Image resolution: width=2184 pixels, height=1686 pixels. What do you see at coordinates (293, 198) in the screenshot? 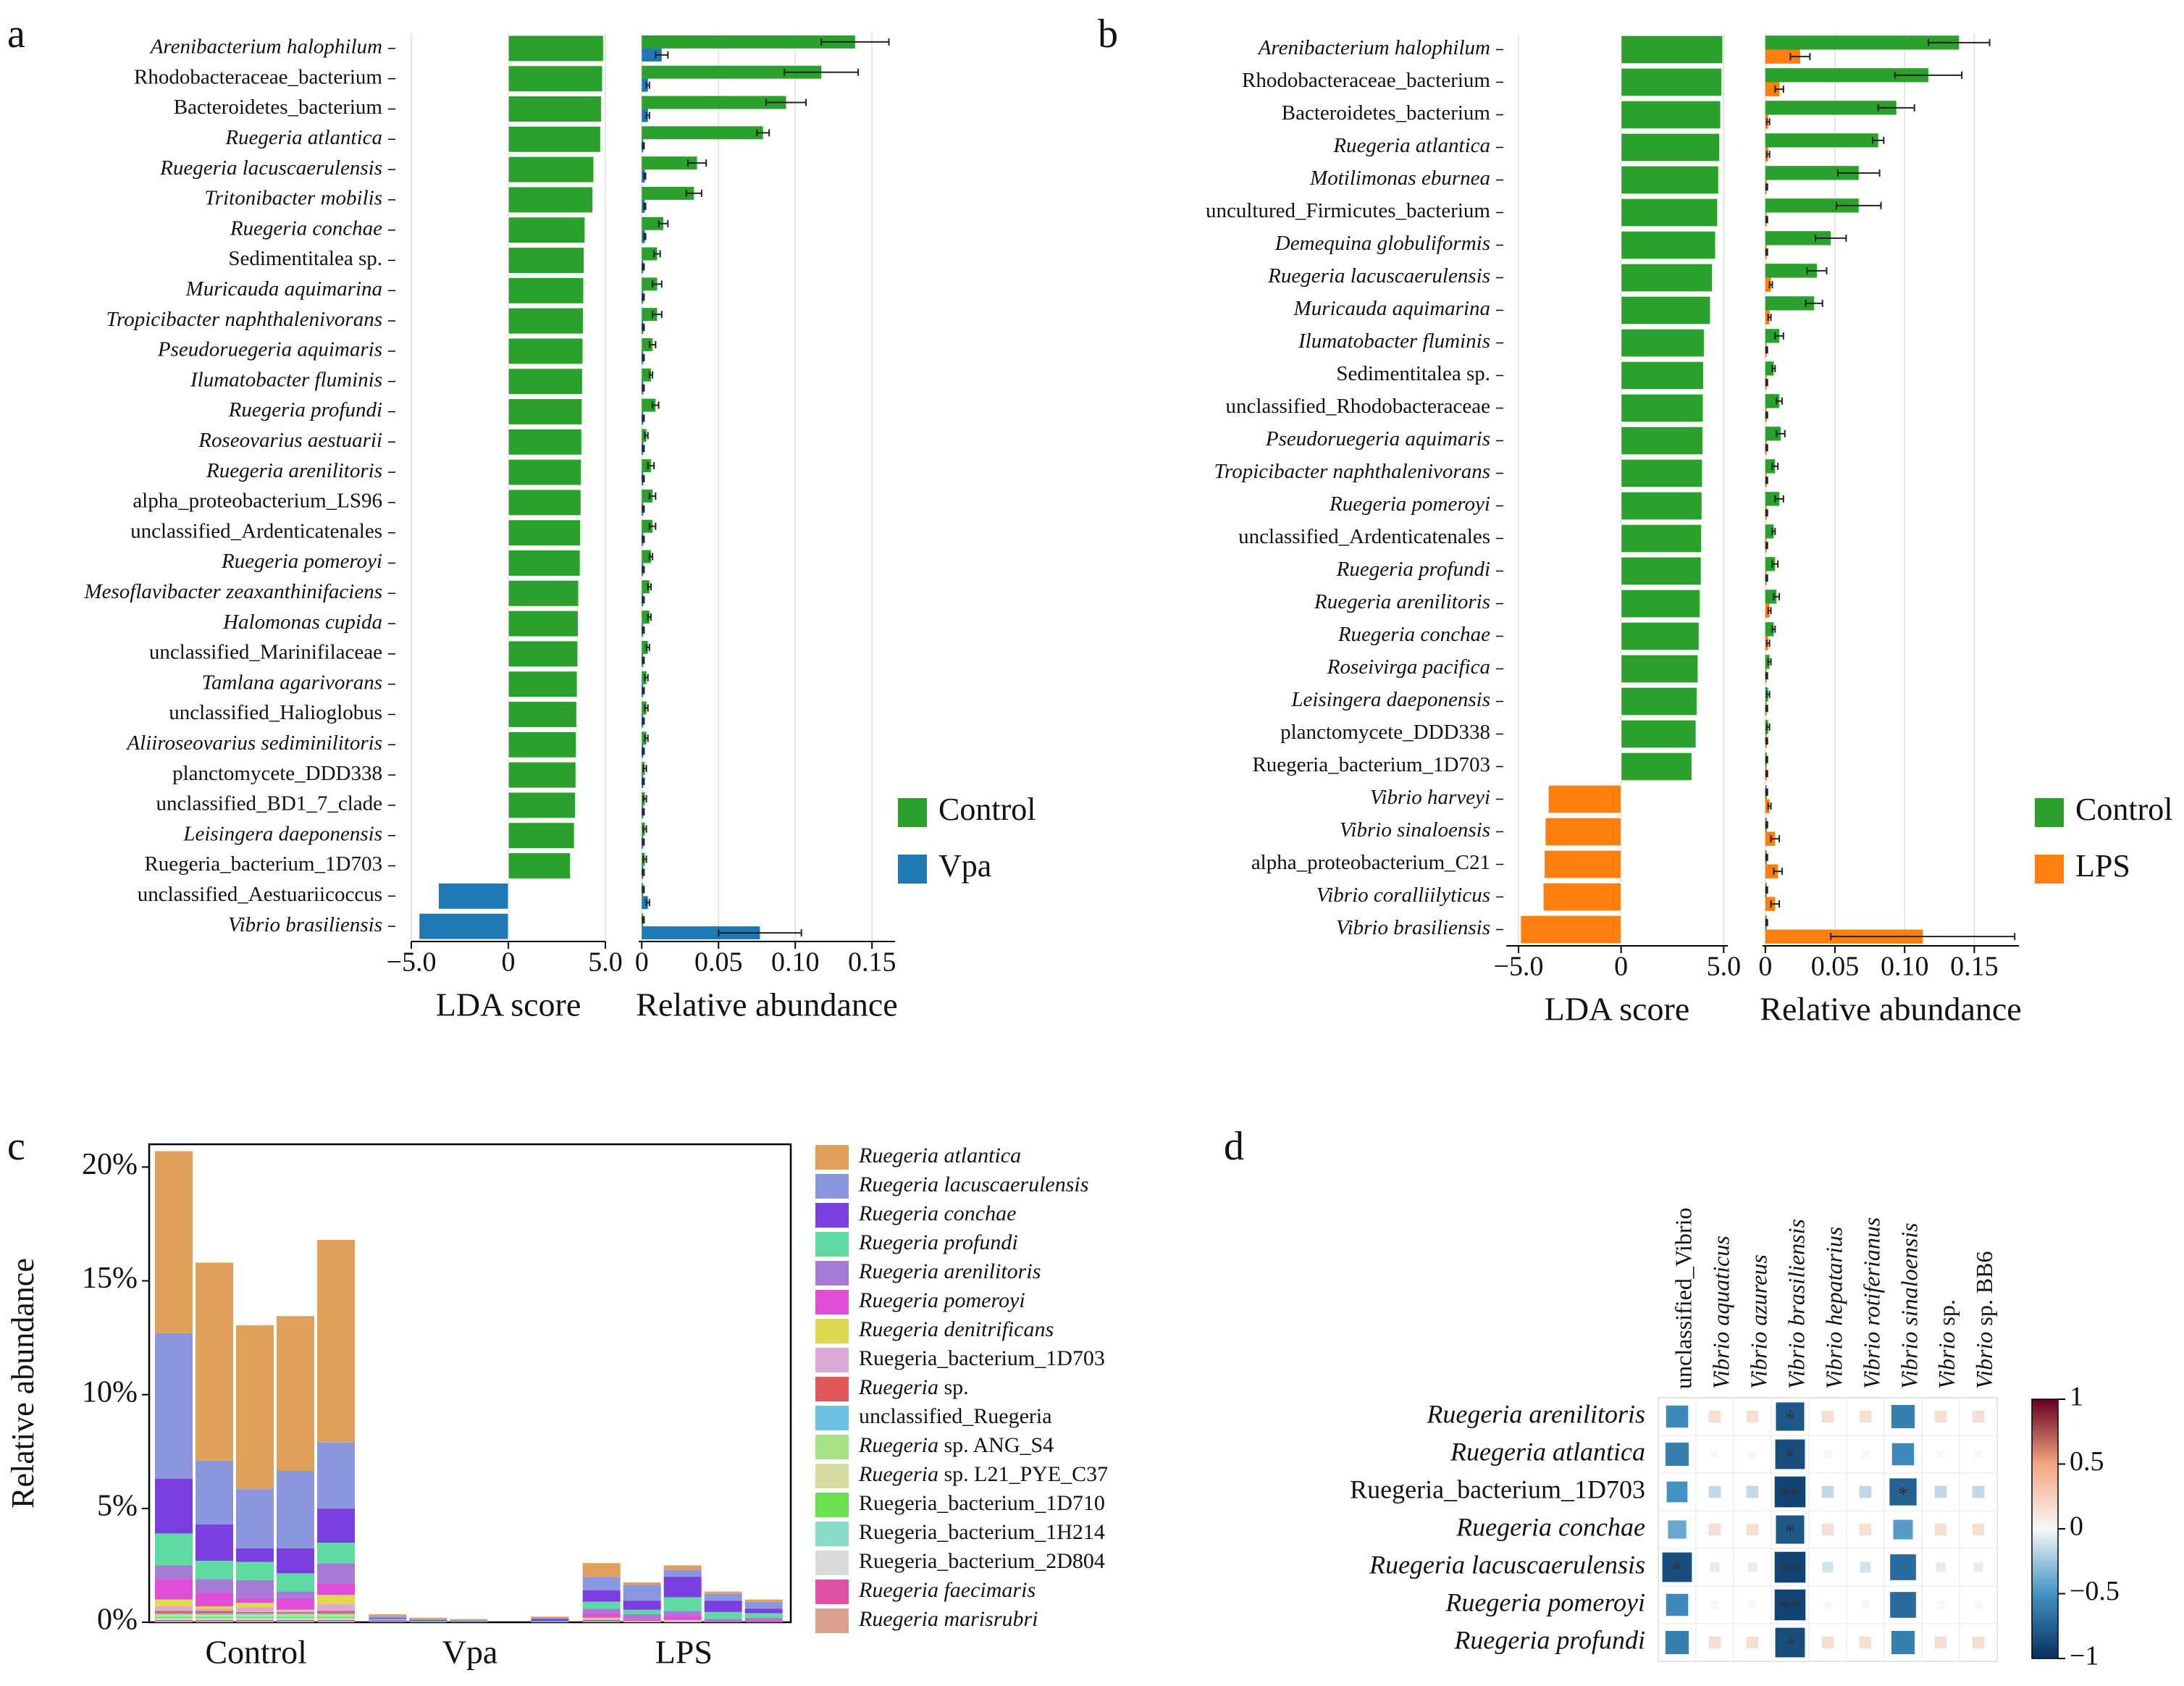
I see `taxon-label: Tritonibacter mobilis` at bounding box center [293, 198].